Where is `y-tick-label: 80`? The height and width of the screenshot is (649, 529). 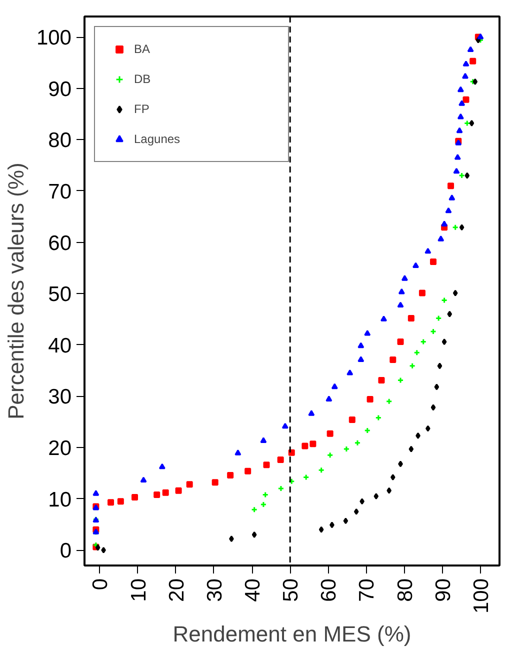
y-tick-label: 80 is located at coordinates (60, 140).